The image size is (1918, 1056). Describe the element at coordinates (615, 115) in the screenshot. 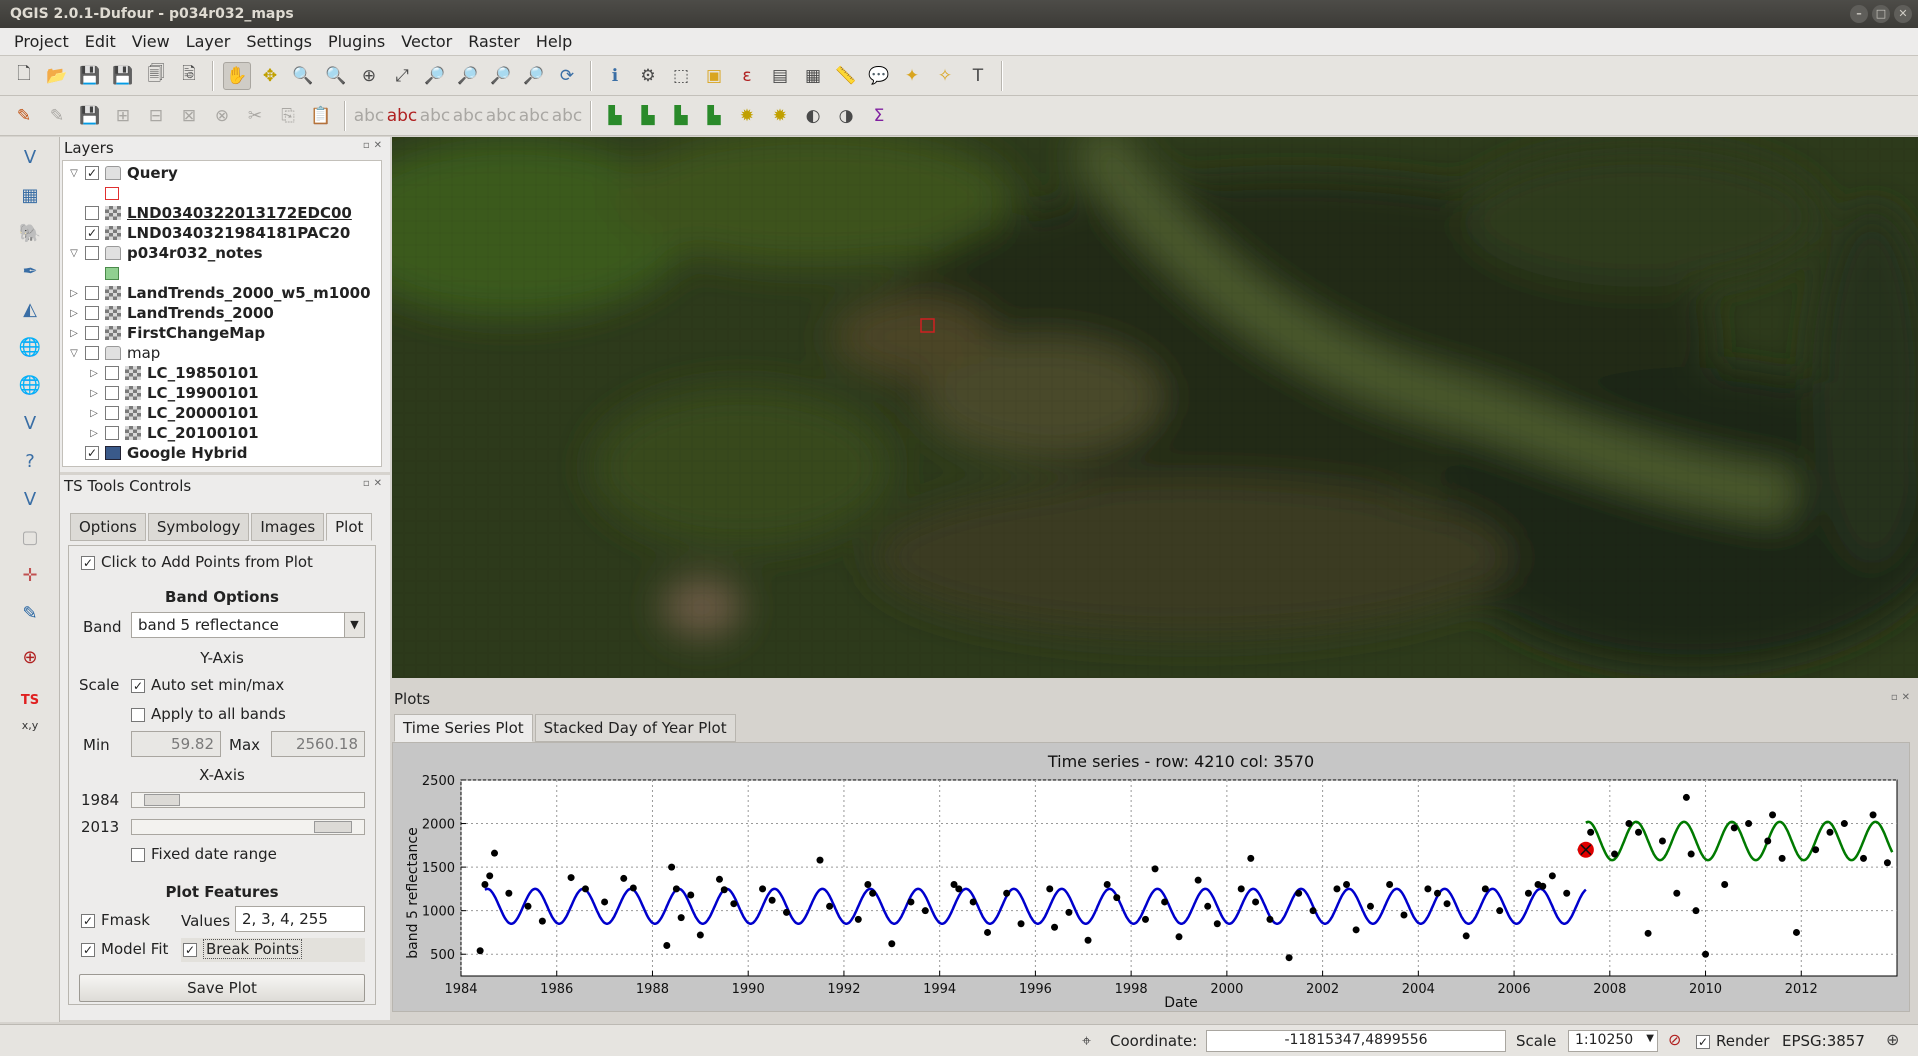

I see `histogram-icon: ▙` at that location.